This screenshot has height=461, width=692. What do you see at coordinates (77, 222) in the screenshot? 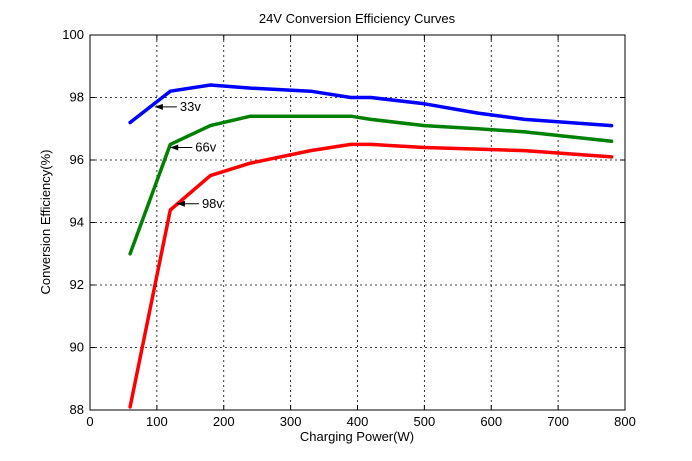
I see `y-tick-label: 94` at bounding box center [77, 222].